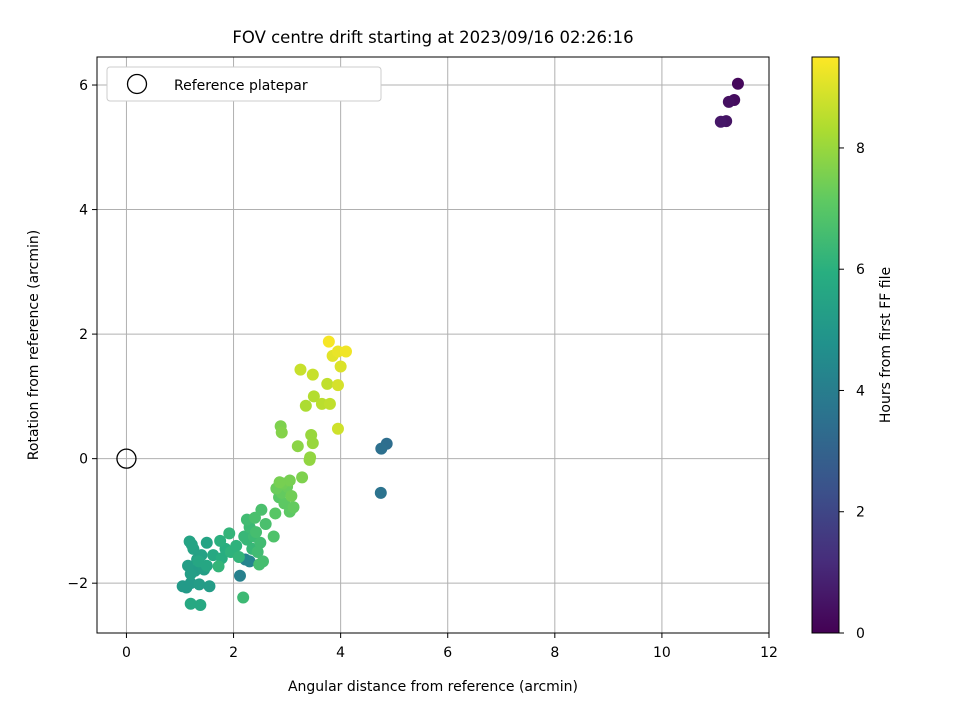 The width and height of the screenshot is (960, 724). What do you see at coordinates (83, 86) in the screenshot?
I see `y-tick-label: 6` at bounding box center [83, 86].